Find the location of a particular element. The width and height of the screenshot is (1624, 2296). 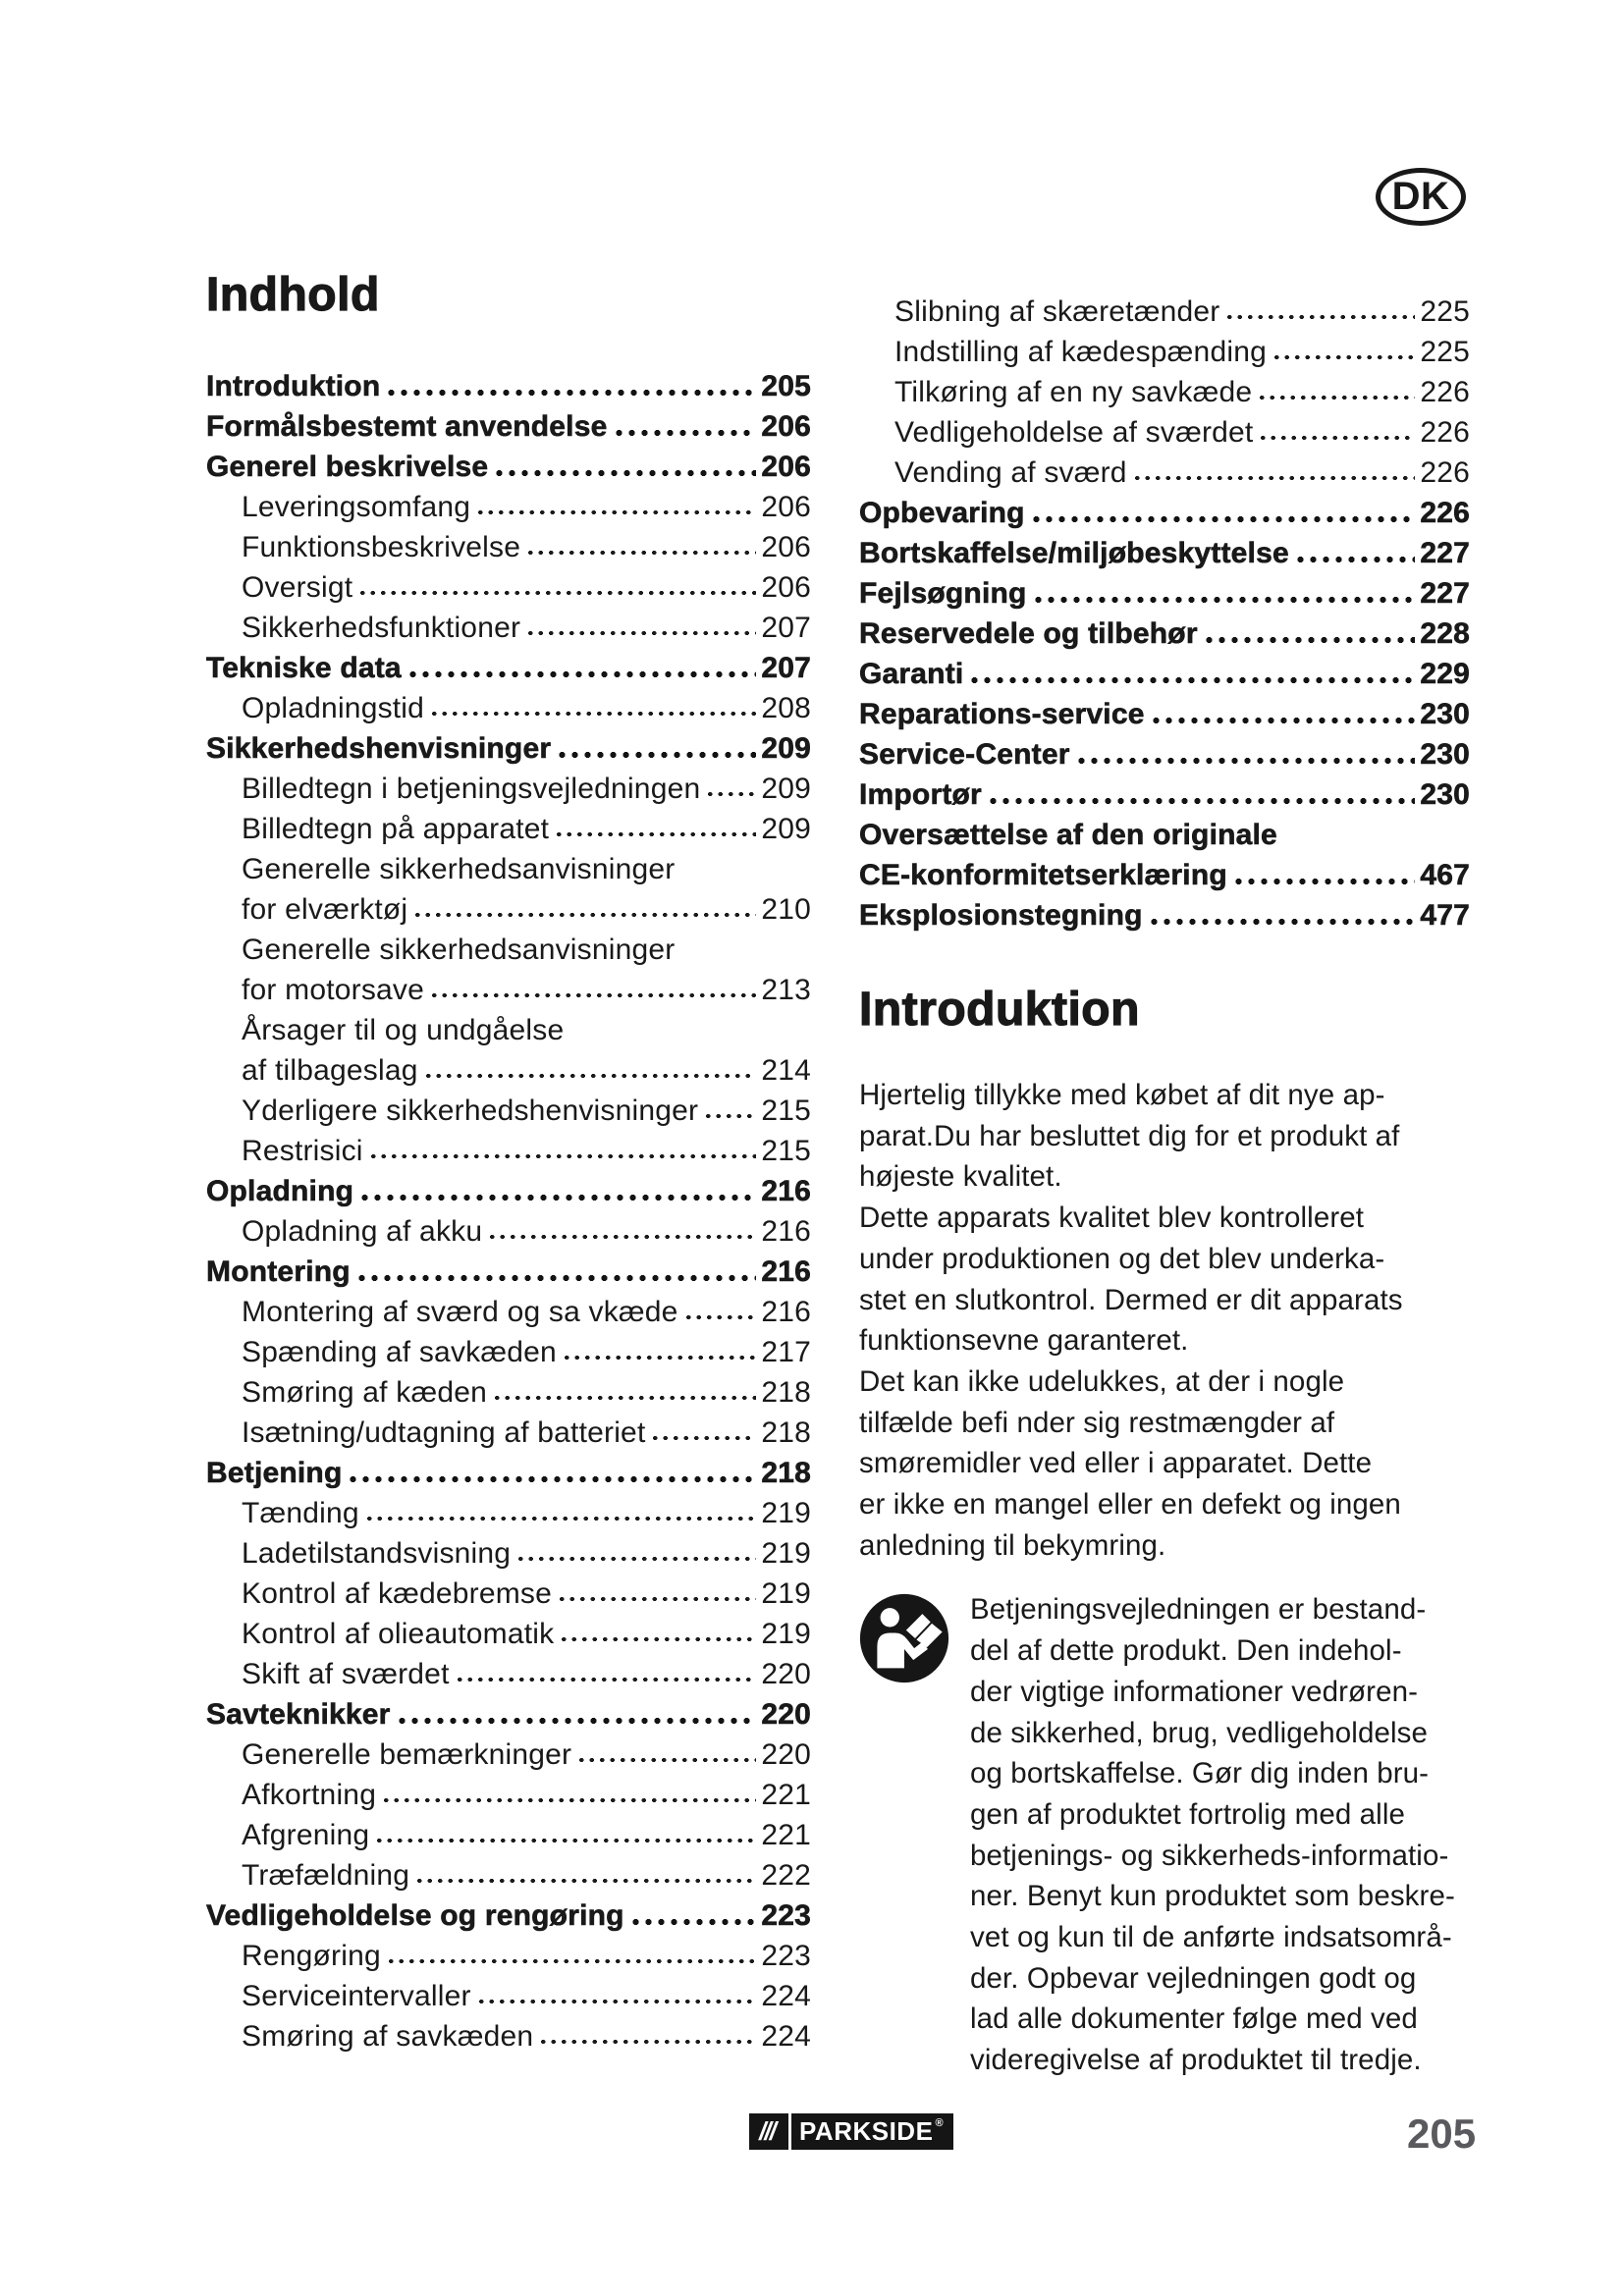

toc-entry: Træfældning 222 is located at coordinates (508, 1871).